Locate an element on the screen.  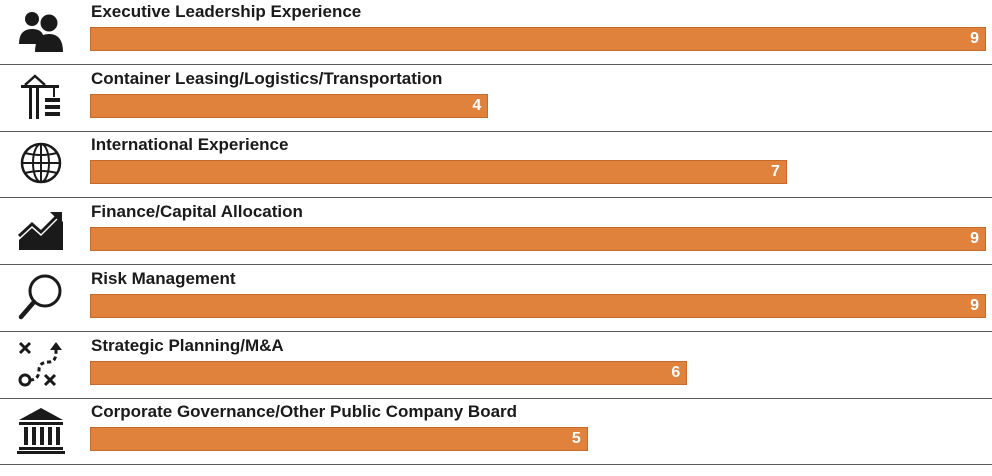
trend-chart-icon is located at coordinates (41, 230).